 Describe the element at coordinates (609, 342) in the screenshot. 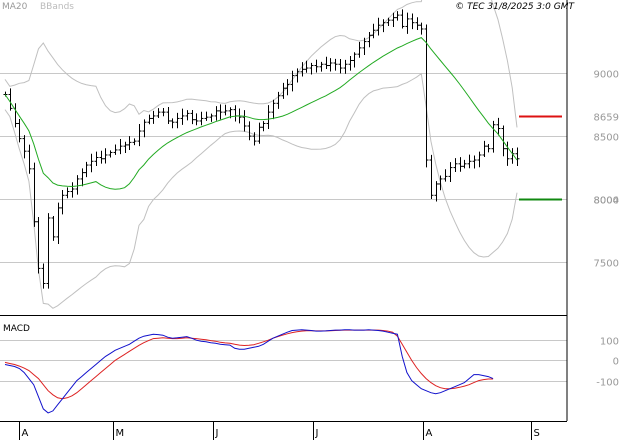

I see `macd-tick-label: 100` at that location.